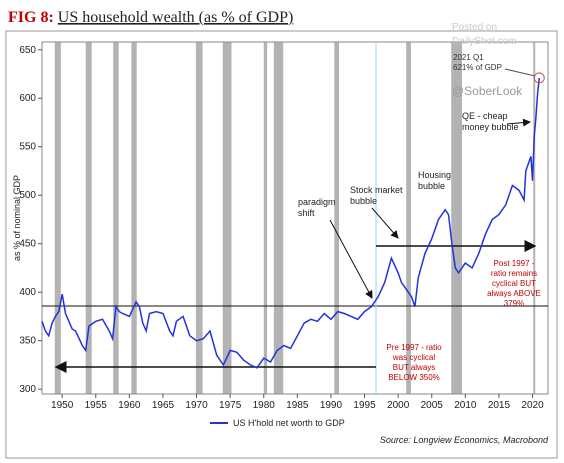 The width and height of the screenshot is (564, 463). I want to click on x-tick-label: 1955, so click(96, 405).